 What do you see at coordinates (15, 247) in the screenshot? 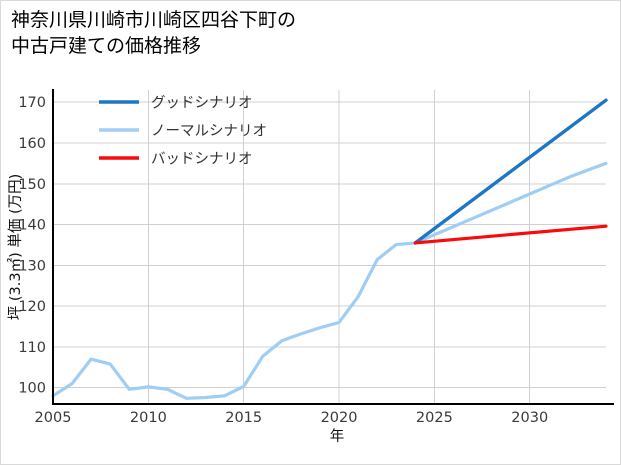
I see `y-axis-title: 坪 (3.3㎡) 単価 (万円)` at bounding box center [15, 247].